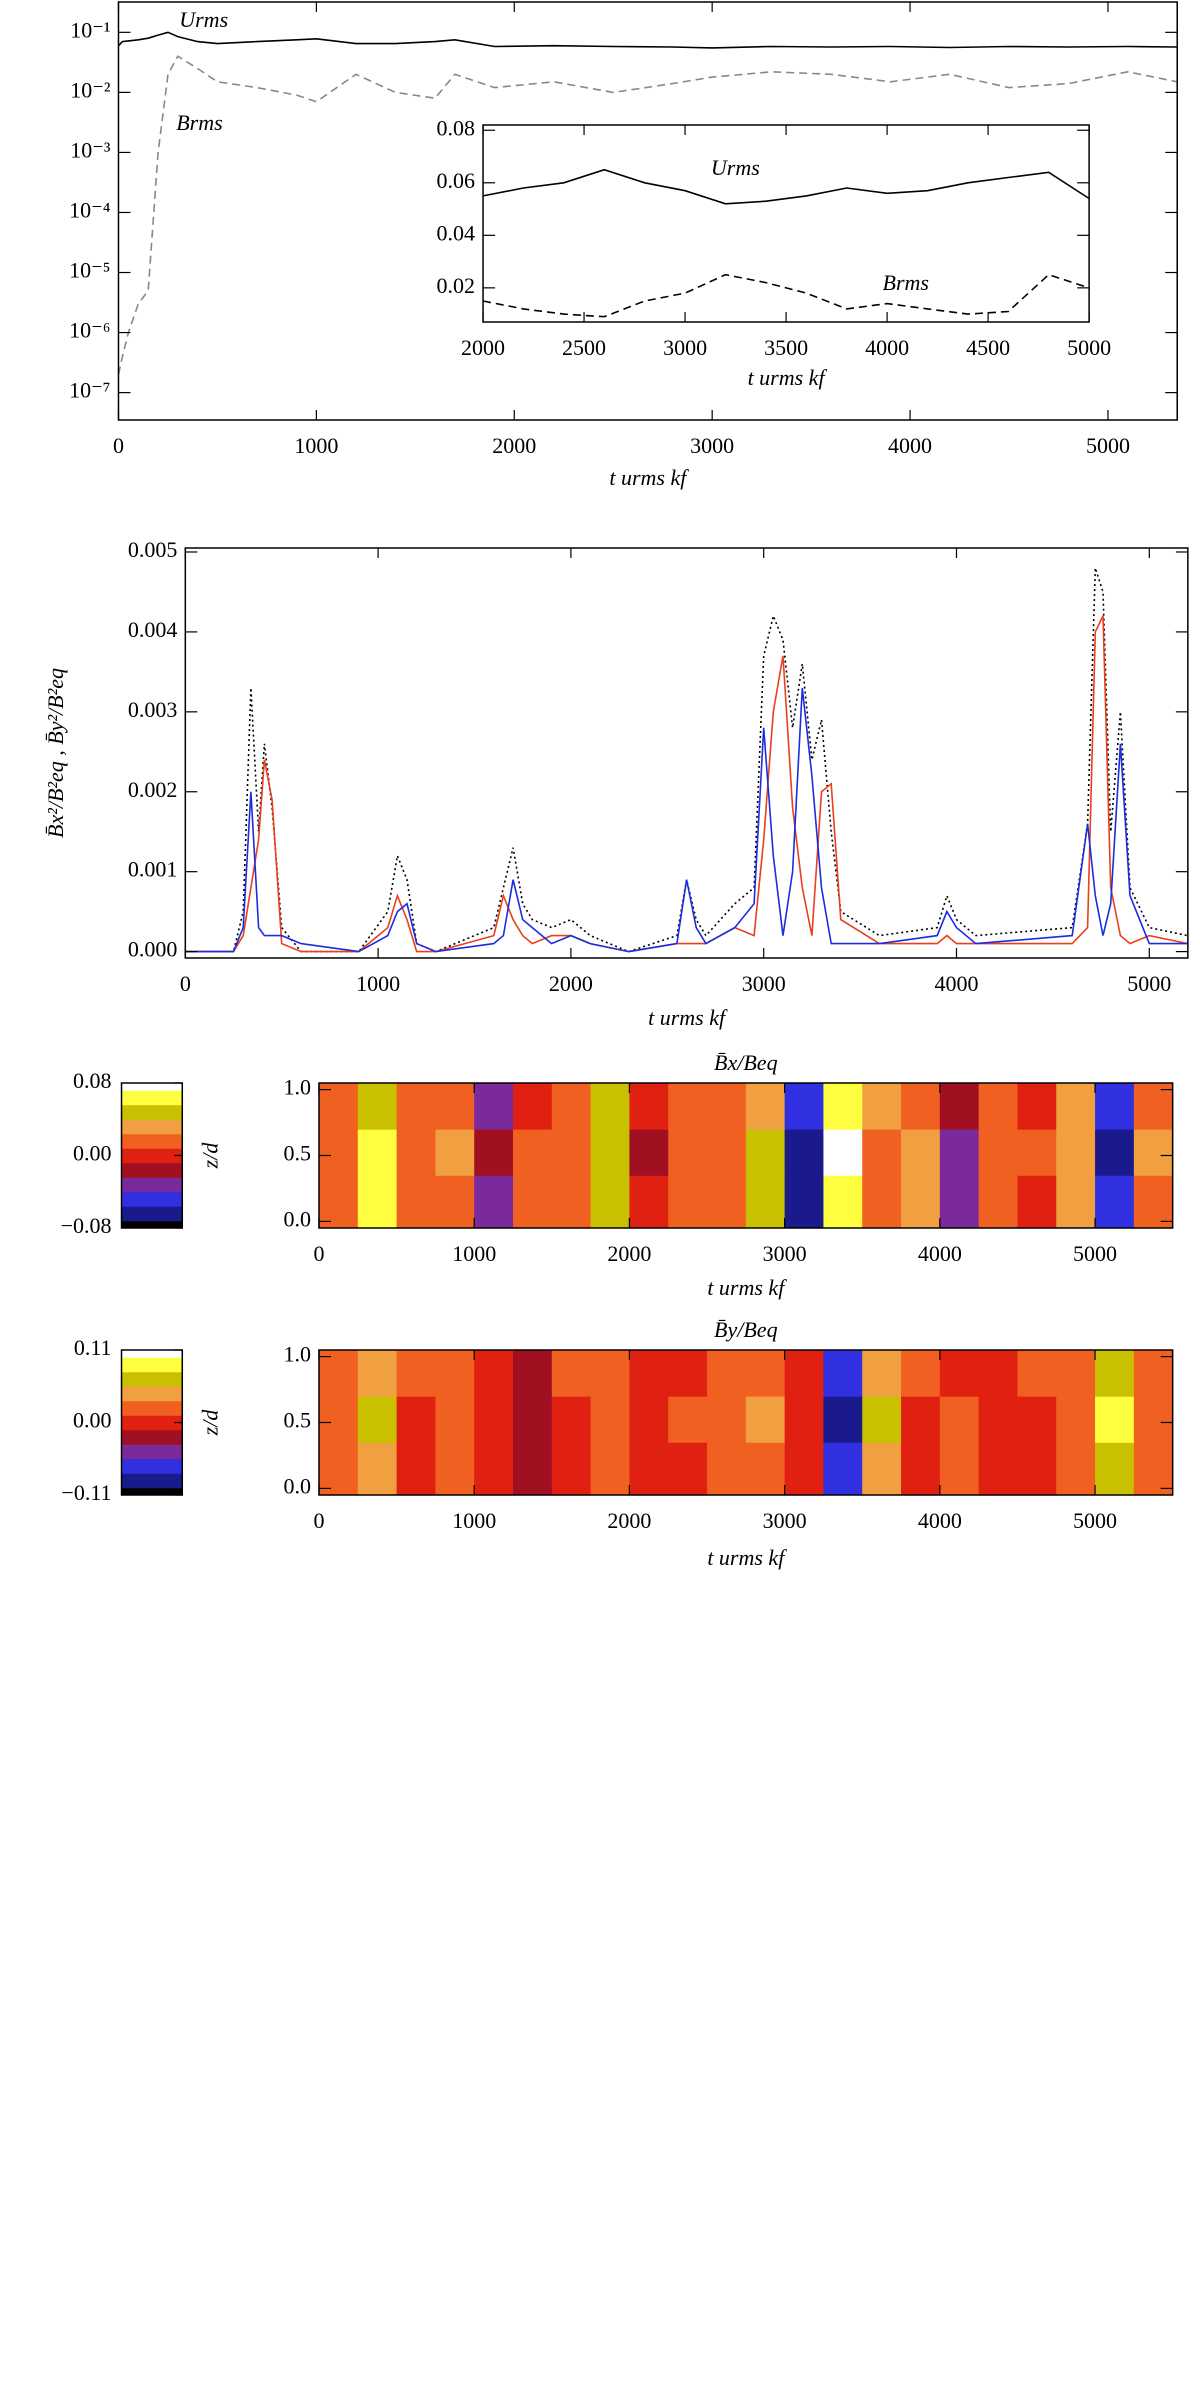  I want to click on y-axis-label: B̄x²/B²eq , B̄y²/B²eq, so click(55, 753).